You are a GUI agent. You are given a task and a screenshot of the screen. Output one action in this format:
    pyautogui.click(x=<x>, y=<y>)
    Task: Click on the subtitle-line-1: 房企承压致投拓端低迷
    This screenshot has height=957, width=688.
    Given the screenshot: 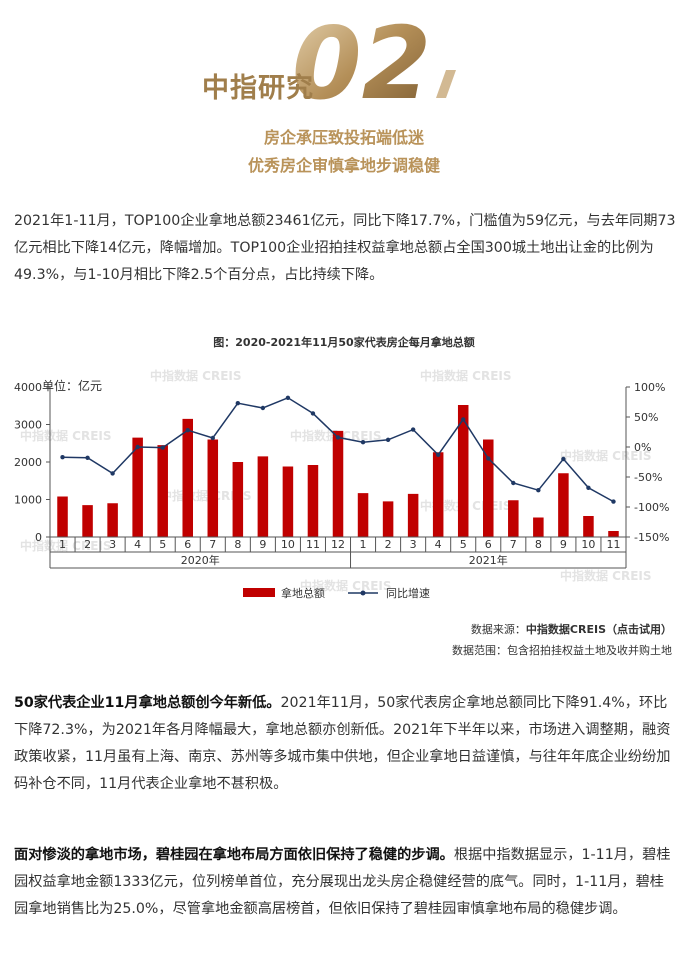 What is the action you would take?
    pyautogui.click(x=343, y=137)
    